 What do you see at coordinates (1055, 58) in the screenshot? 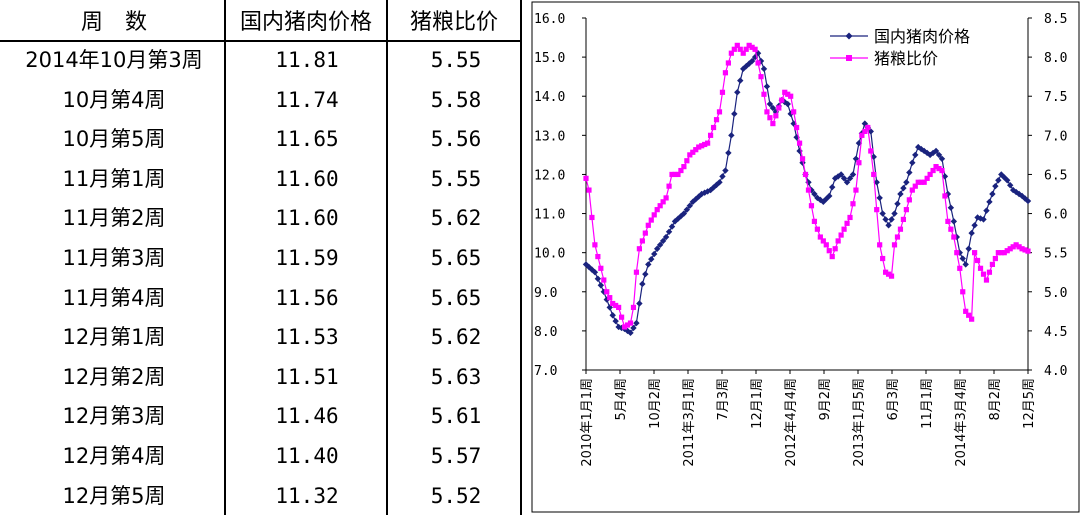
I see `right-tick-label: 8.0` at bounding box center [1055, 58].